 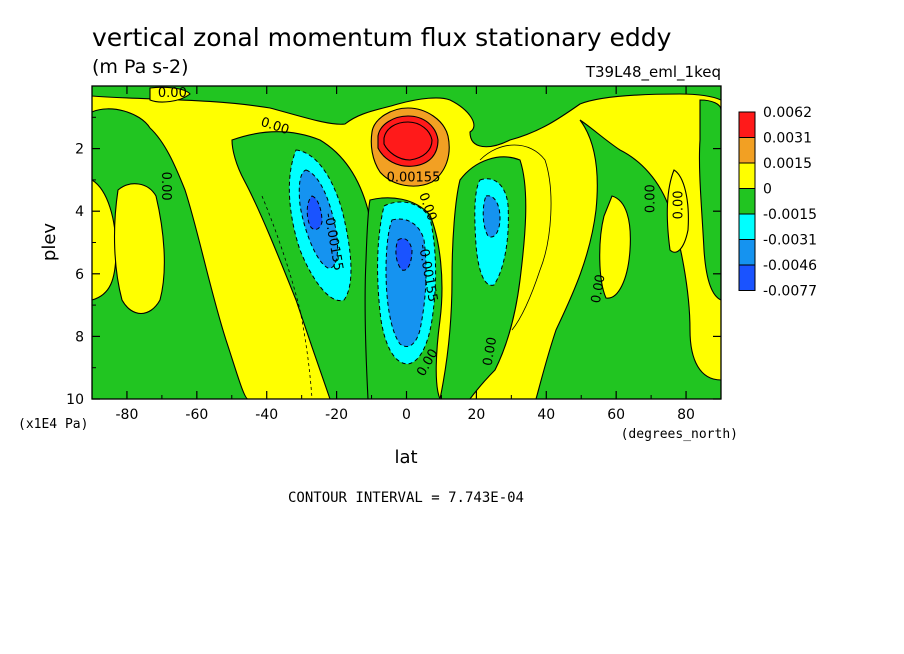 I want to click on lobe-s-core, so click(x=314, y=212).